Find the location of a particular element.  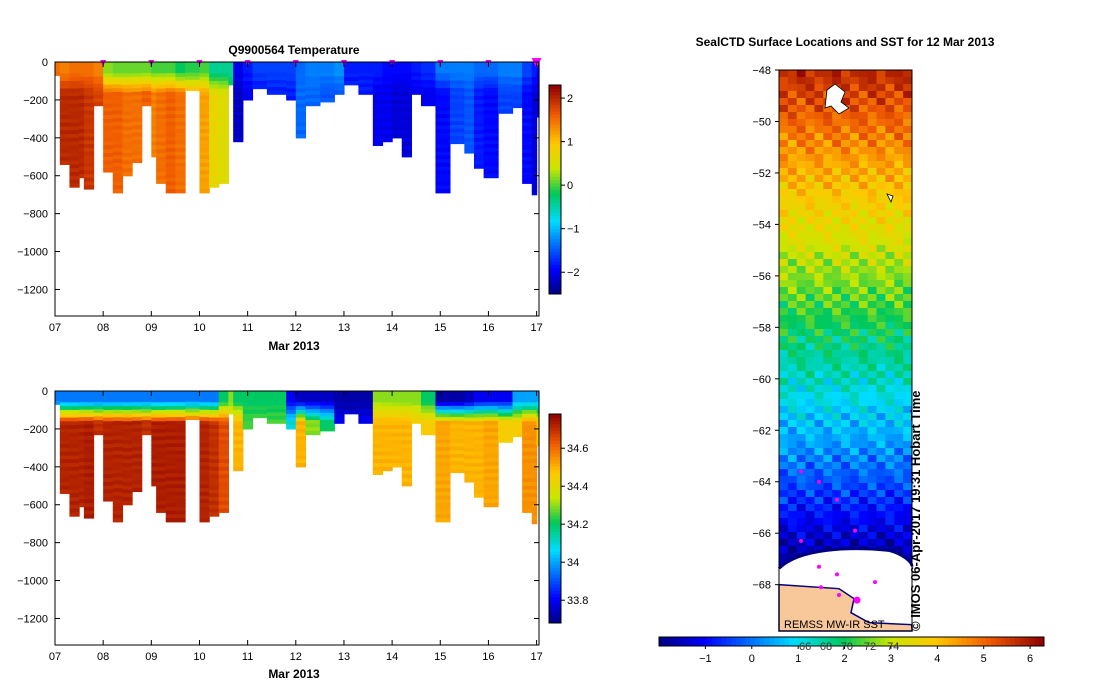

x-tick-label: 14 is located at coordinates (392, 657).